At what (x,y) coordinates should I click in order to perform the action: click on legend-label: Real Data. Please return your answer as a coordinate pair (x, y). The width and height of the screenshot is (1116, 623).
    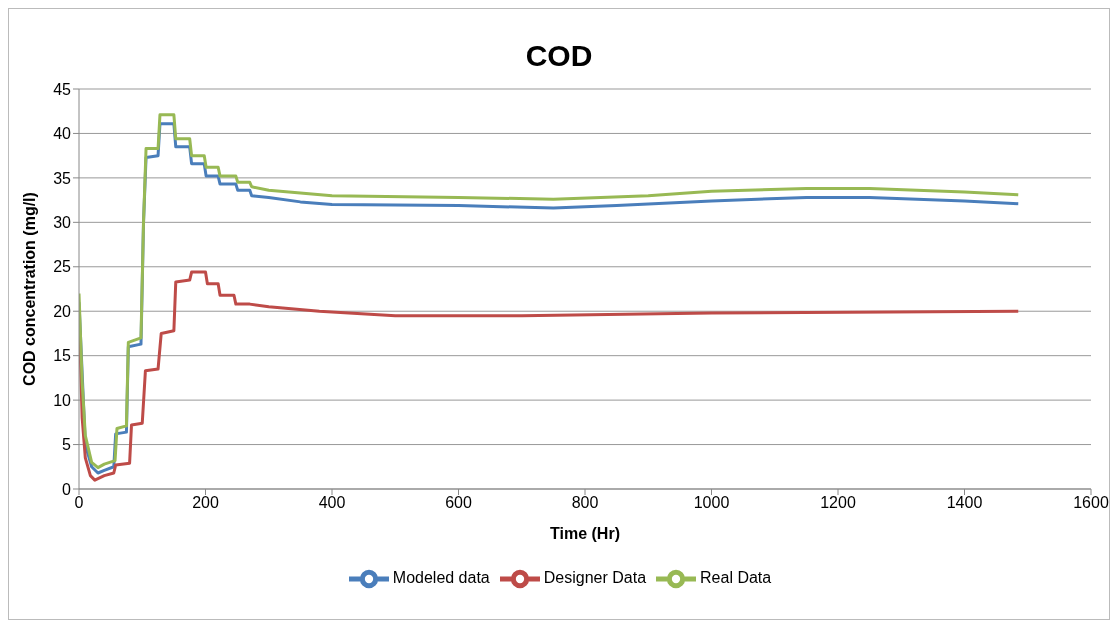
    Looking at the image, I should click on (736, 578).